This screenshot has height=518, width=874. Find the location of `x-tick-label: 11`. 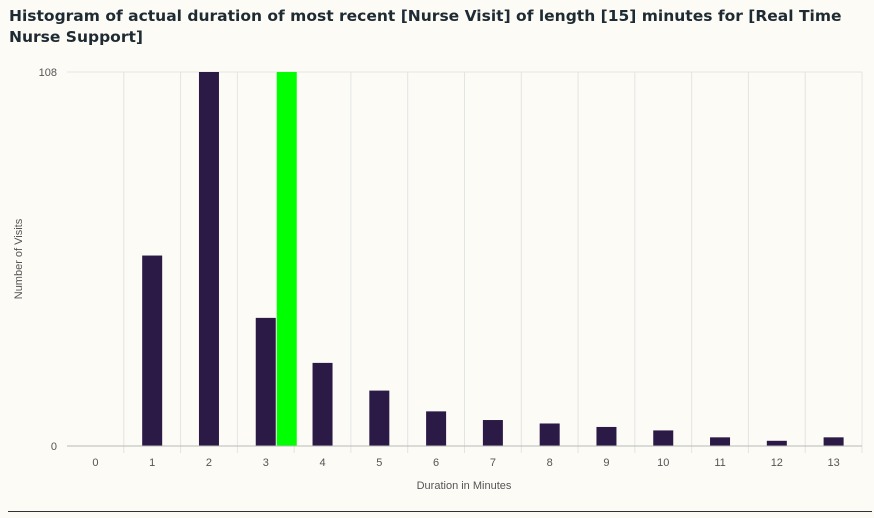

x-tick-label: 11 is located at coordinates (719, 463).